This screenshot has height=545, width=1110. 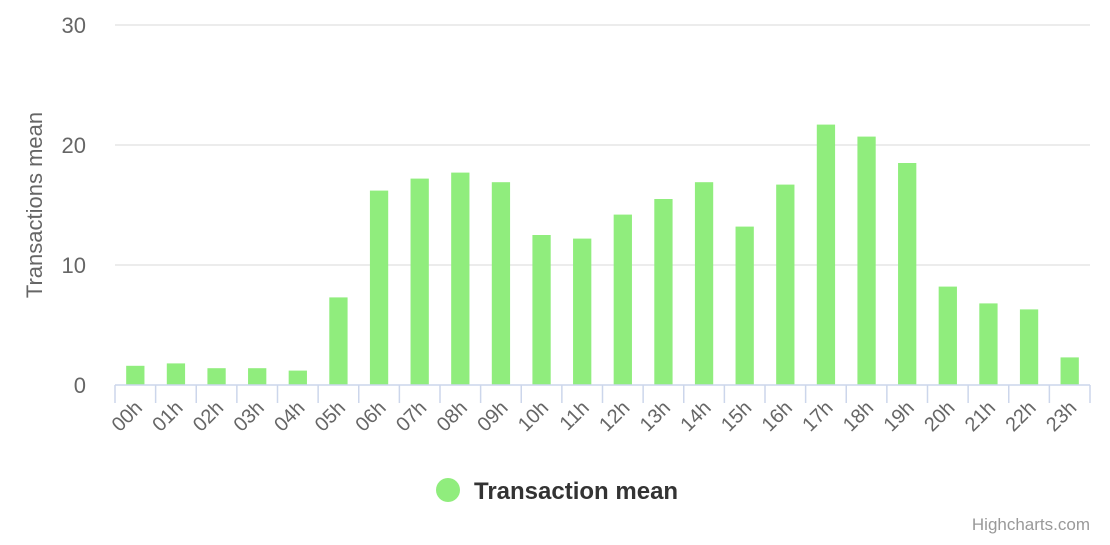 What do you see at coordinates (858, 416) in the screenshot?
I see `x-tick-label: 18h` at bounding box center [858, 416].